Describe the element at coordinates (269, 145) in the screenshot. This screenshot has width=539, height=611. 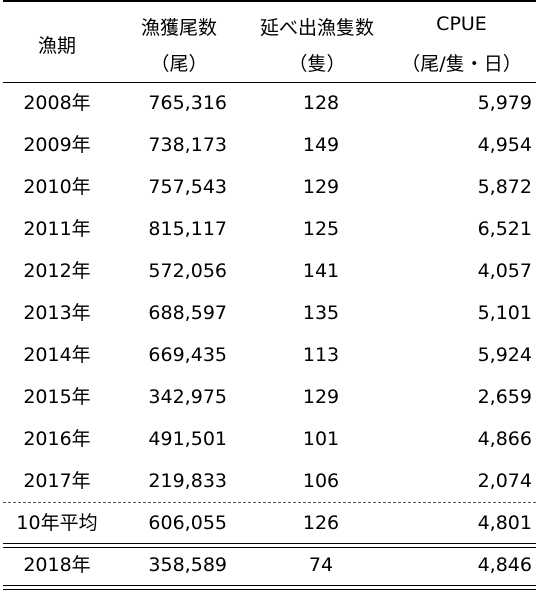
I see `table-row: 2009年 738,173 149 4,954` at that location.